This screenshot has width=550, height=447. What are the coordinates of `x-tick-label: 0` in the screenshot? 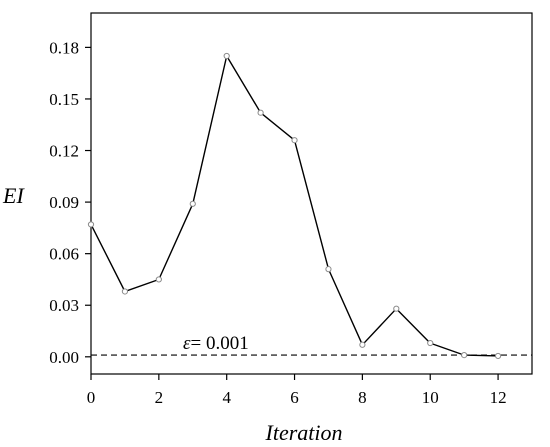 It's located at (91, 397).